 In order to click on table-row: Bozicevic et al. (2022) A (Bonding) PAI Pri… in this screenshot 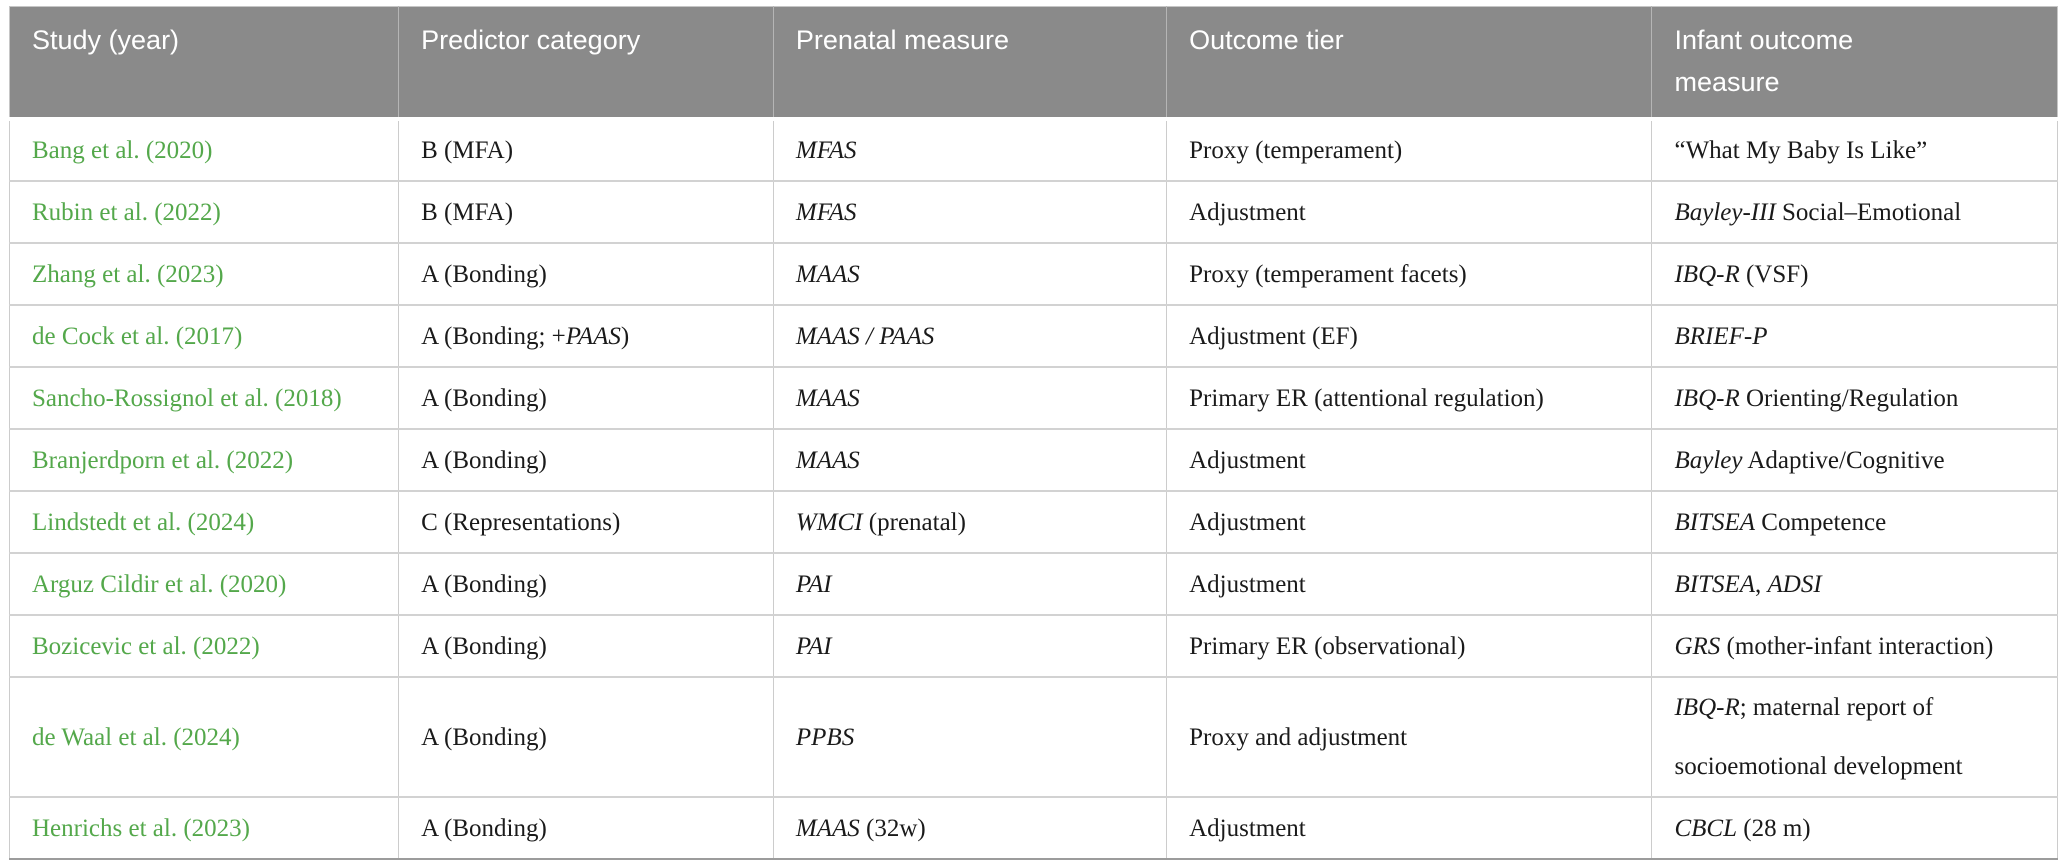, I will do `click(1033, 646)`.